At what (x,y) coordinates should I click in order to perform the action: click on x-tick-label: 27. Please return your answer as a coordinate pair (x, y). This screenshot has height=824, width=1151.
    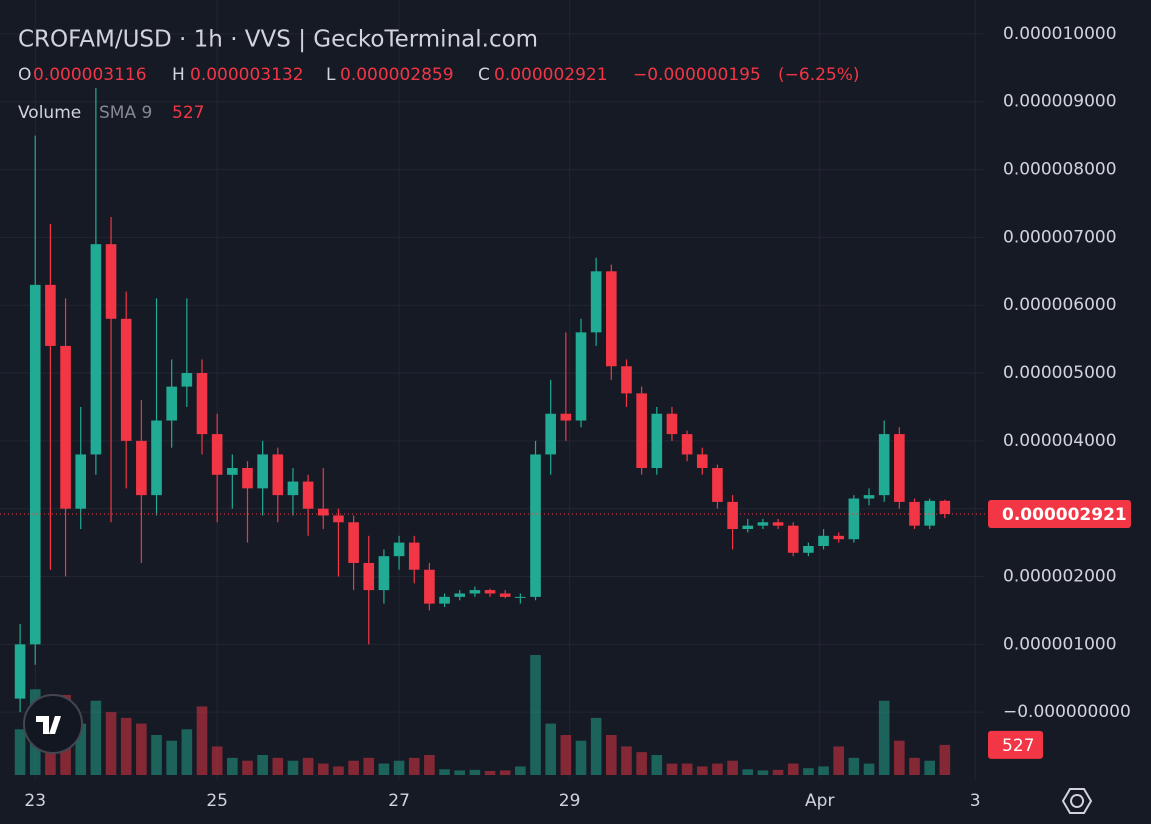
    Looking at the image, I should click on (399, 801).